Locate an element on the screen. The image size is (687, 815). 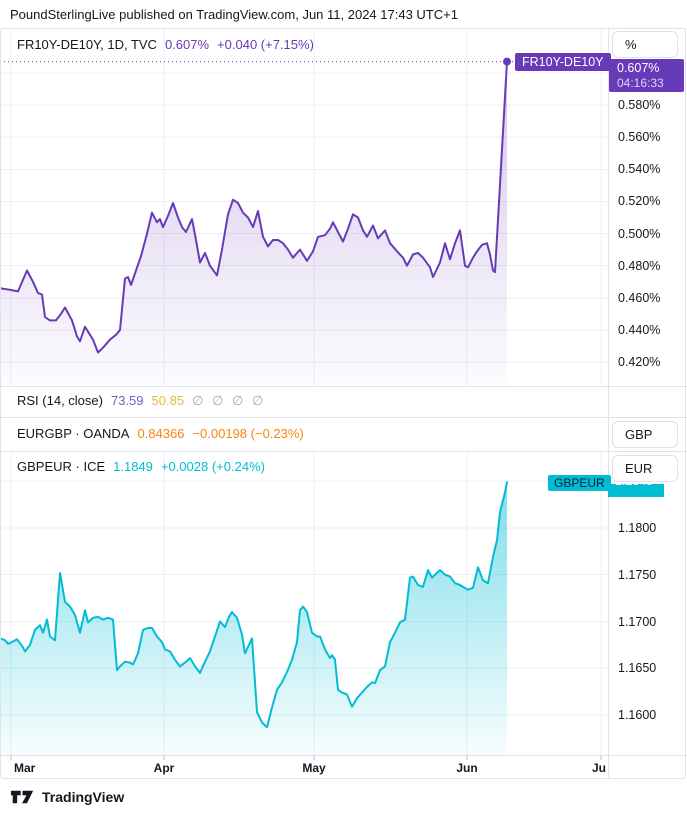
gbpeur-last-value: 1.1849 is located at coordinates (133, 466).